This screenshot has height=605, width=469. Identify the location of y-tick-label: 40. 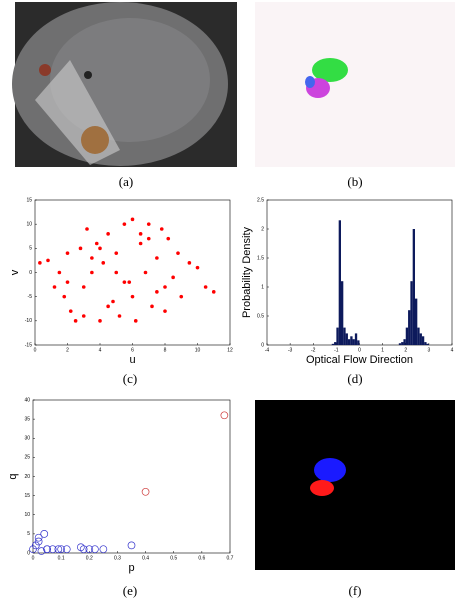
(27, 400).